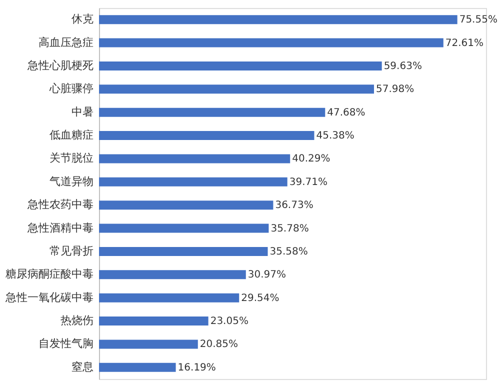 The image size is (500, 387). Describe the element at coordinates (346, 112) in the screenshot. I see `data-label: 47.68%` at that location.